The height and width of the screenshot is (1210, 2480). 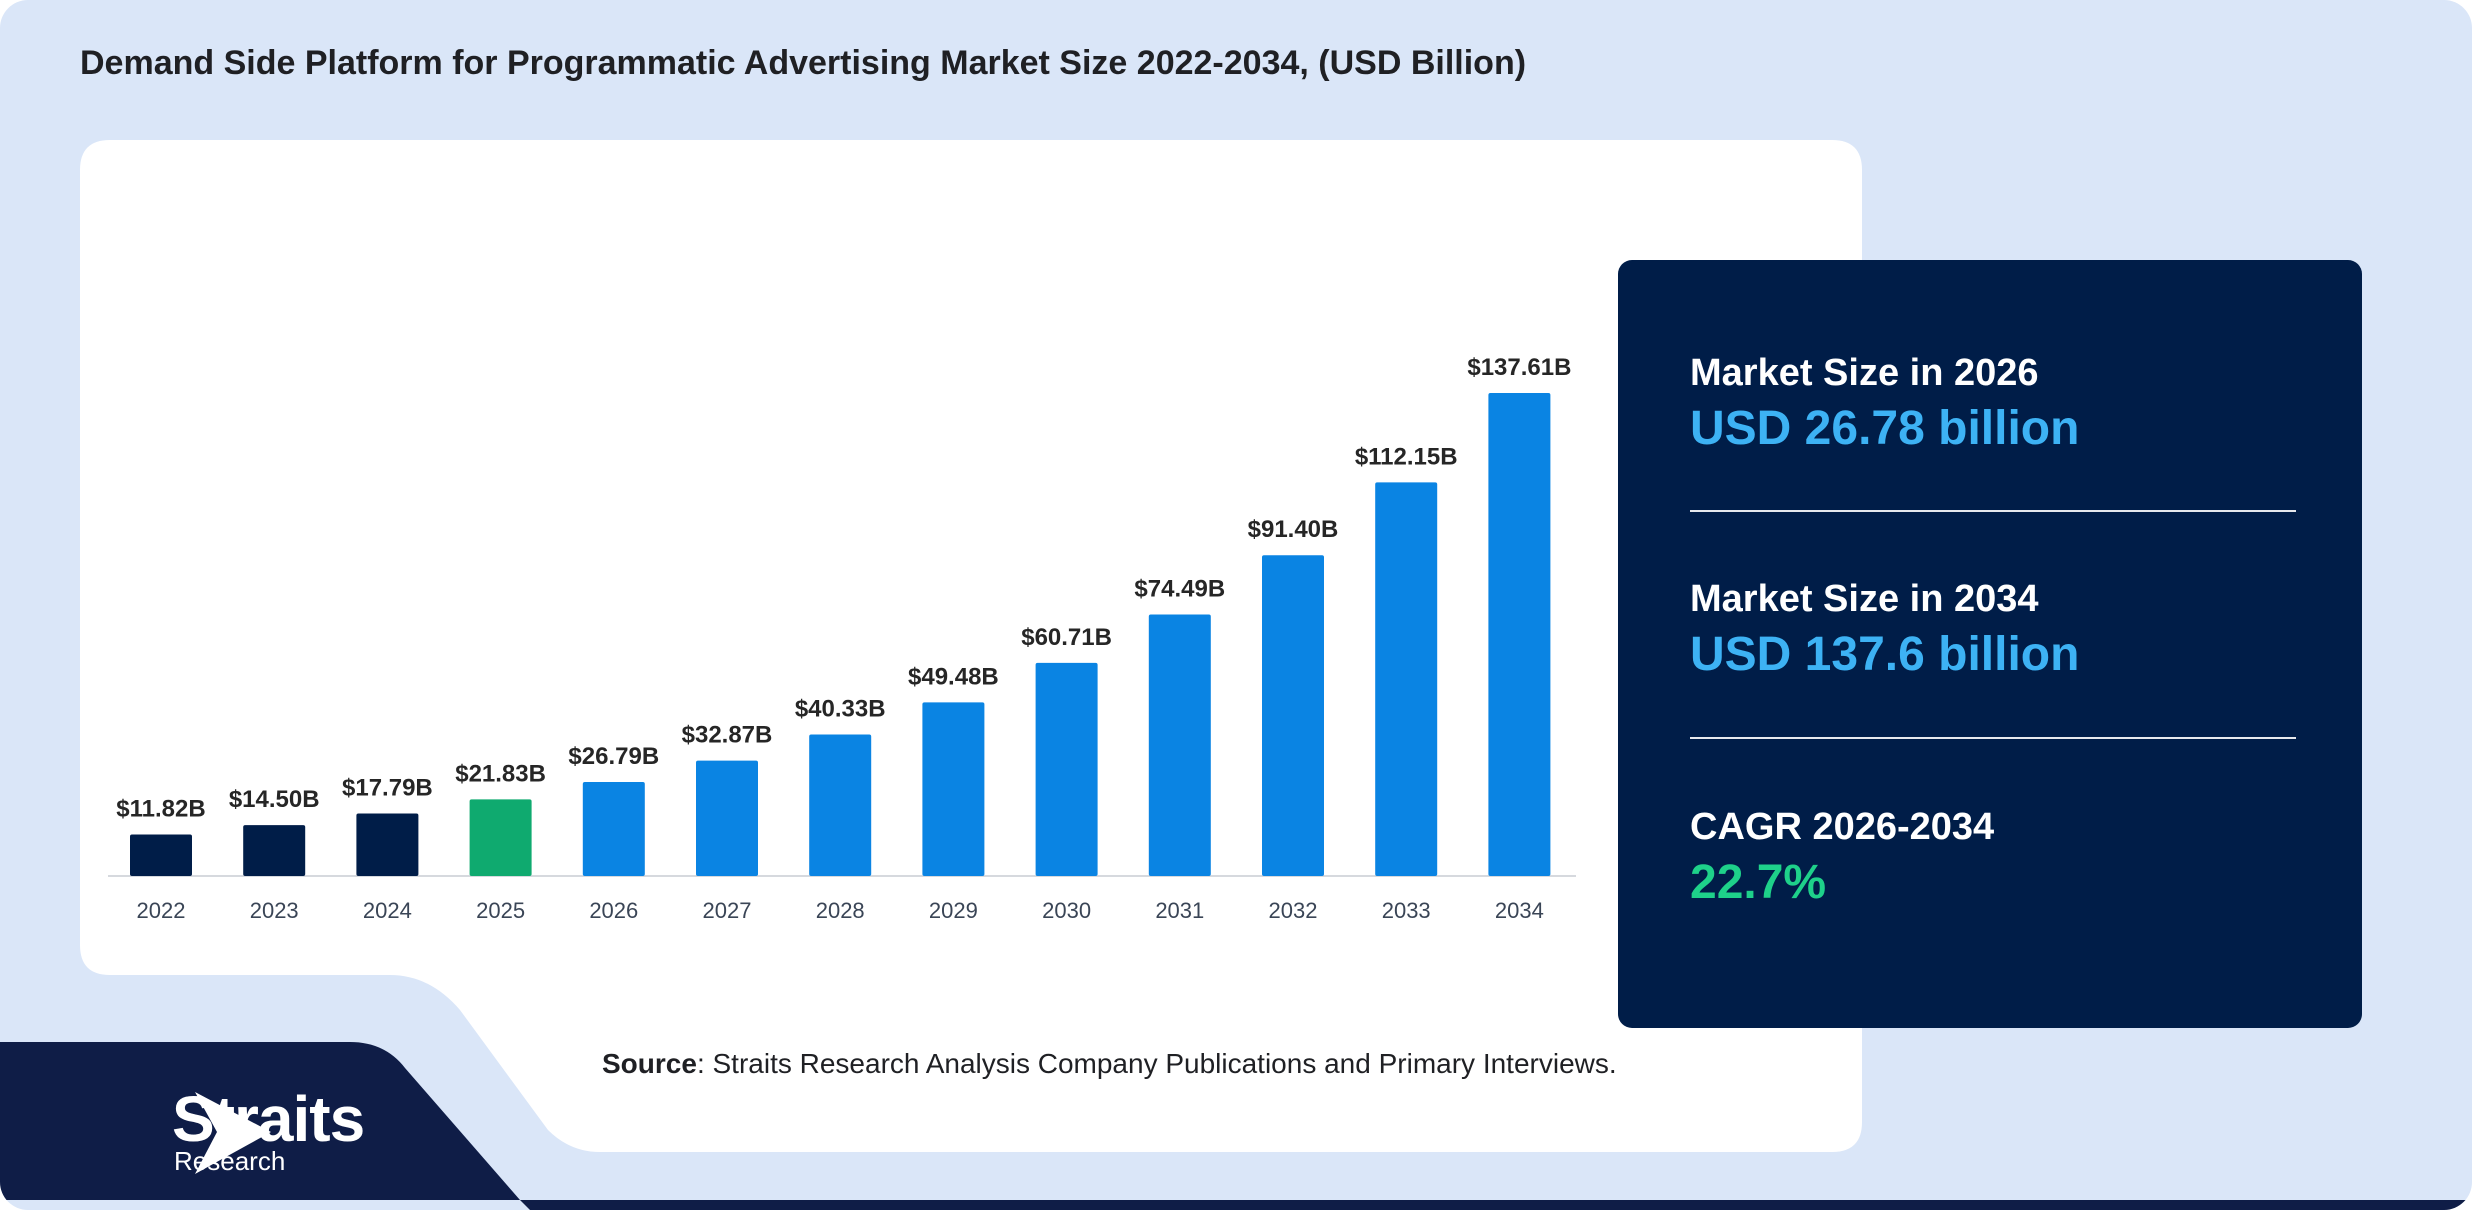 I want to click on bar-2030, so click(x=1066, y=769).